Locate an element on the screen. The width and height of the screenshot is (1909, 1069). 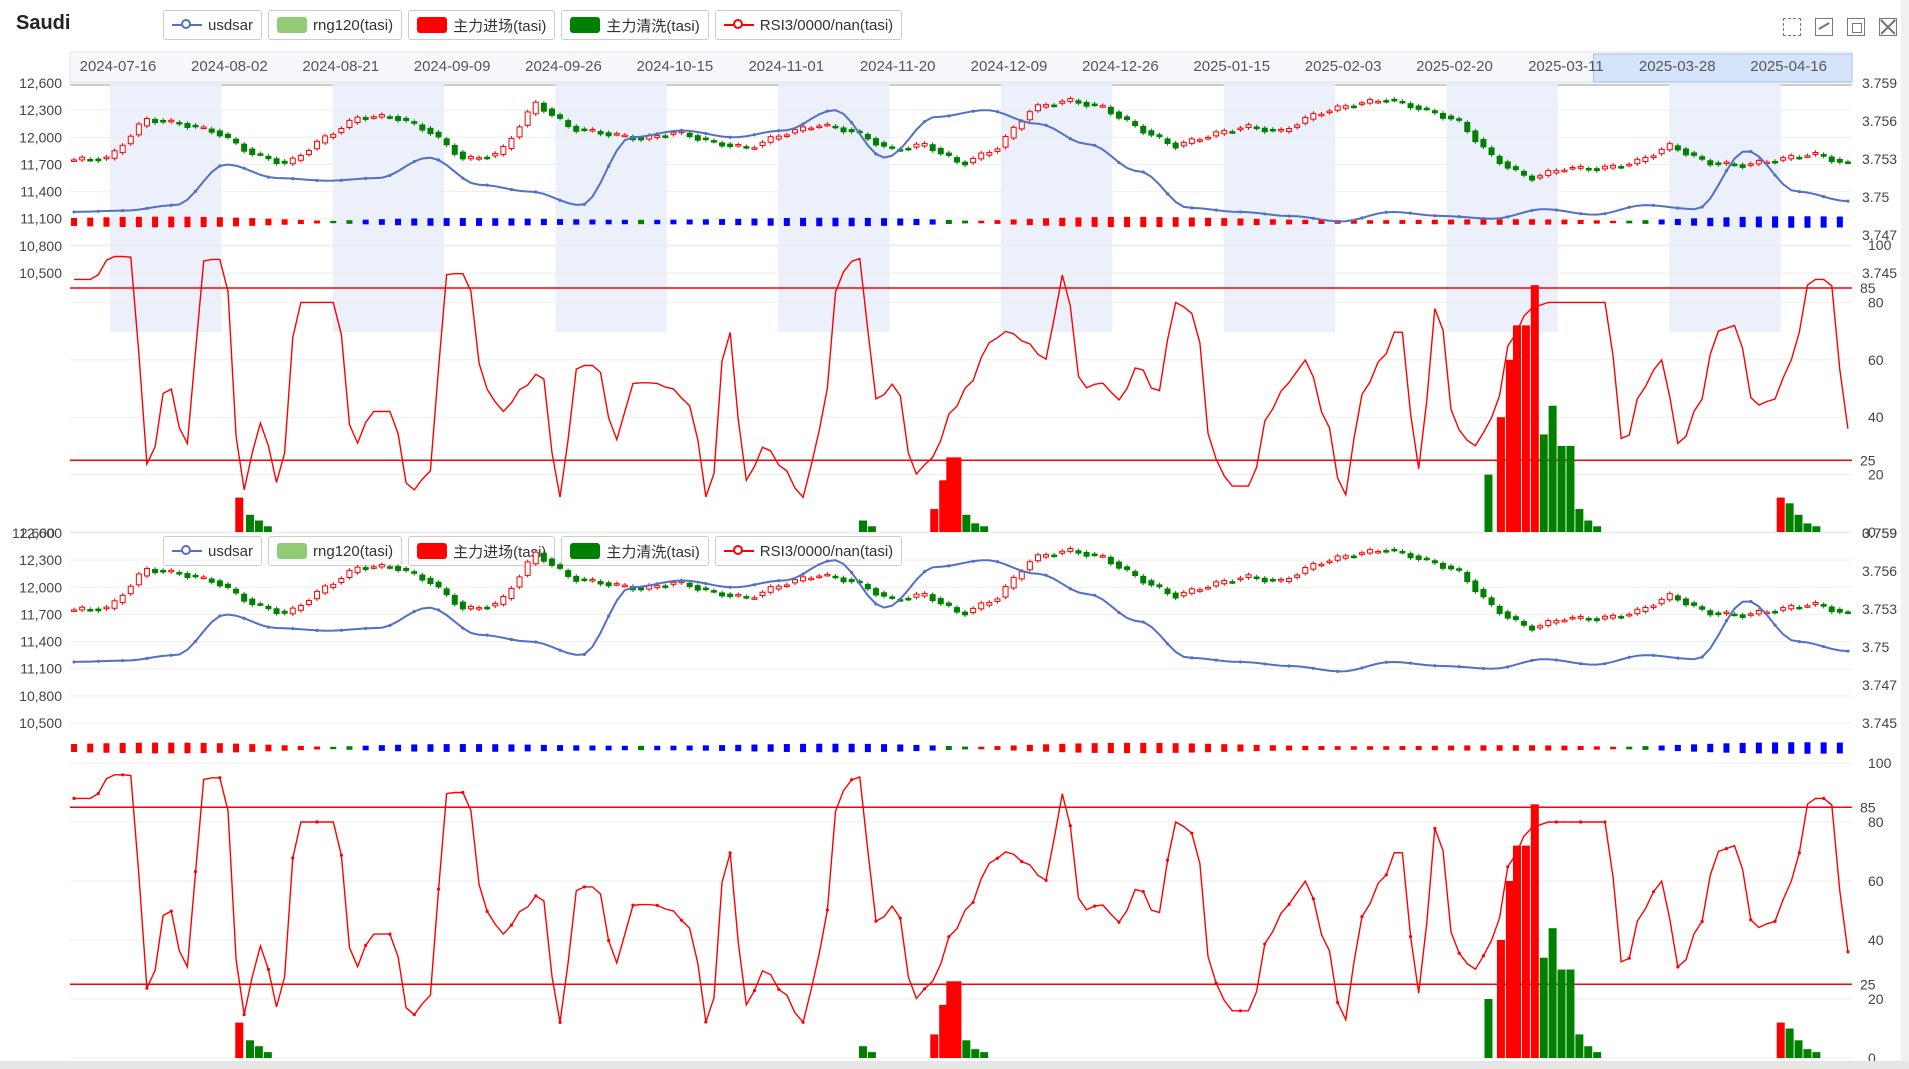
restore-icon is located at coordinates (1856, 27).